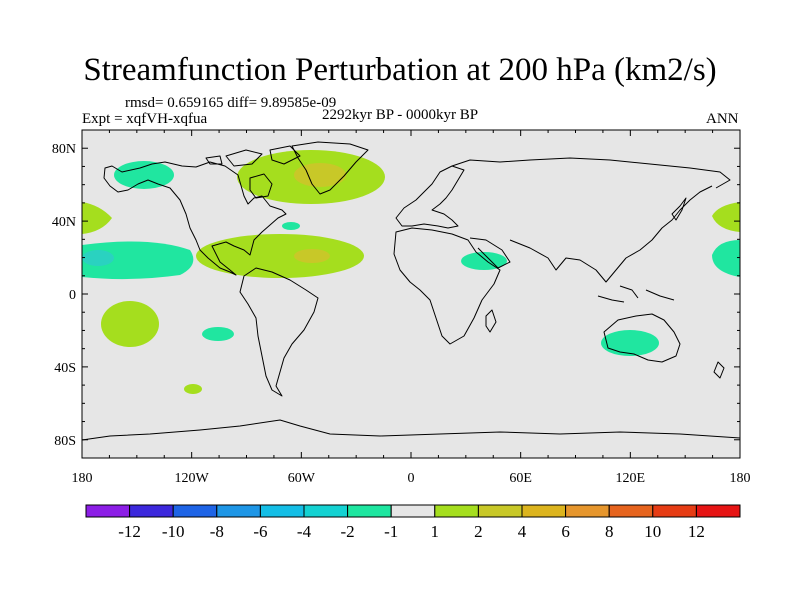 The height and width of the screenshot is (600, 800). I want to click on madagascar-coast, so click(491, 321).